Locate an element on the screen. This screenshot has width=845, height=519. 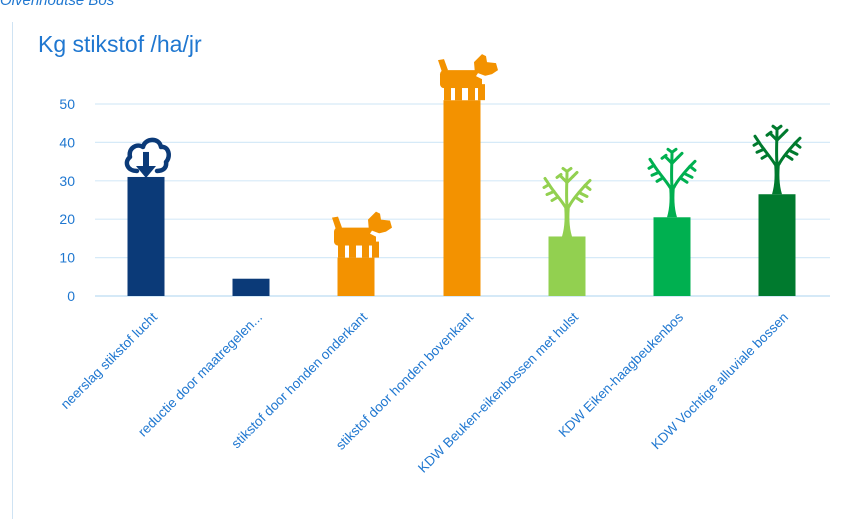
y-tick-label: 30 is located at coordinates (67, 181).